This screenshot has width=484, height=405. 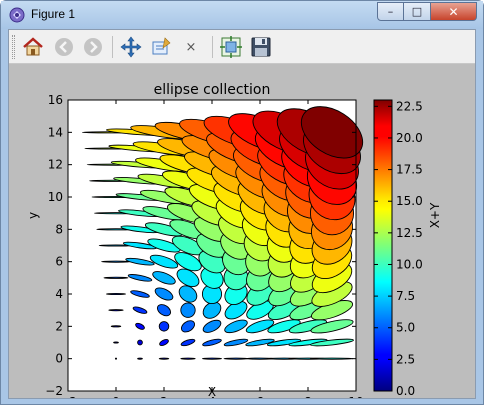 What do you see at coordinates (405, 296) in the screenshot?
I see `colorbar-tick-label: 7.5` at bounding box center [405, 296].